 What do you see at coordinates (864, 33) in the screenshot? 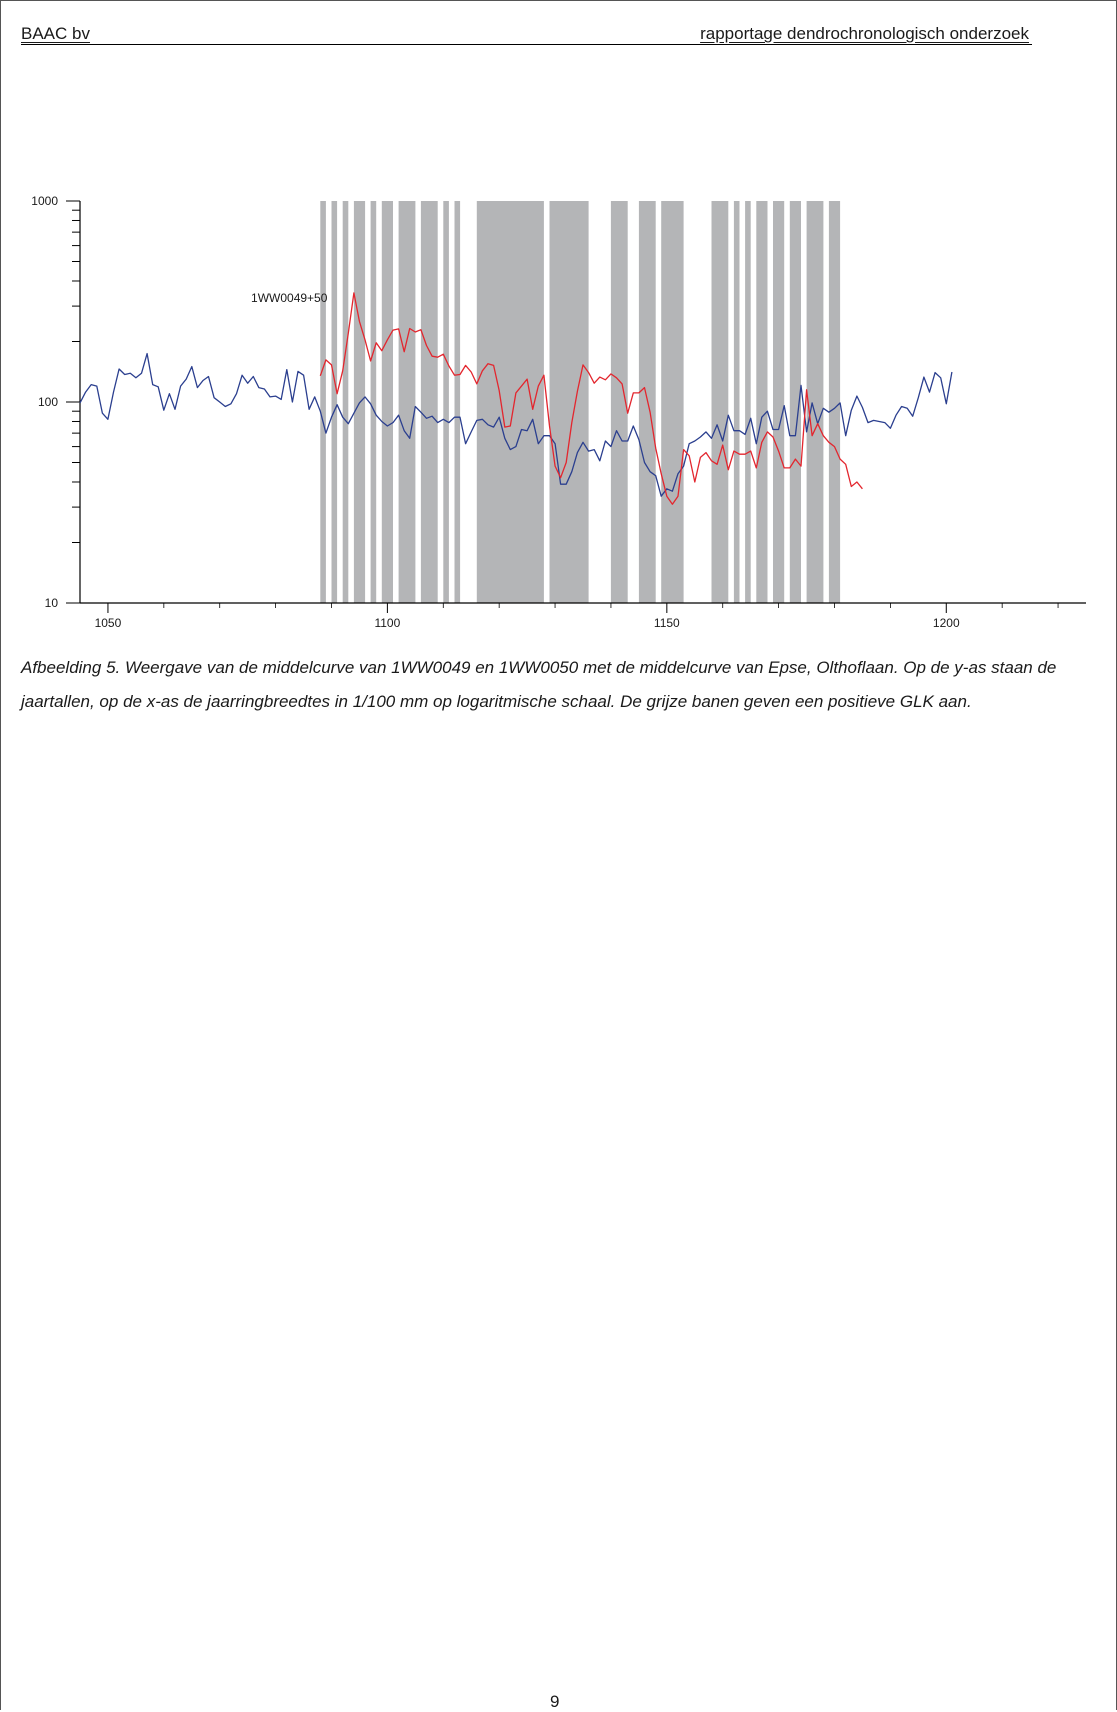
I see `header-report-title: rapportage dendrochronologisch onderzoek` at bounding box center [864, 33].